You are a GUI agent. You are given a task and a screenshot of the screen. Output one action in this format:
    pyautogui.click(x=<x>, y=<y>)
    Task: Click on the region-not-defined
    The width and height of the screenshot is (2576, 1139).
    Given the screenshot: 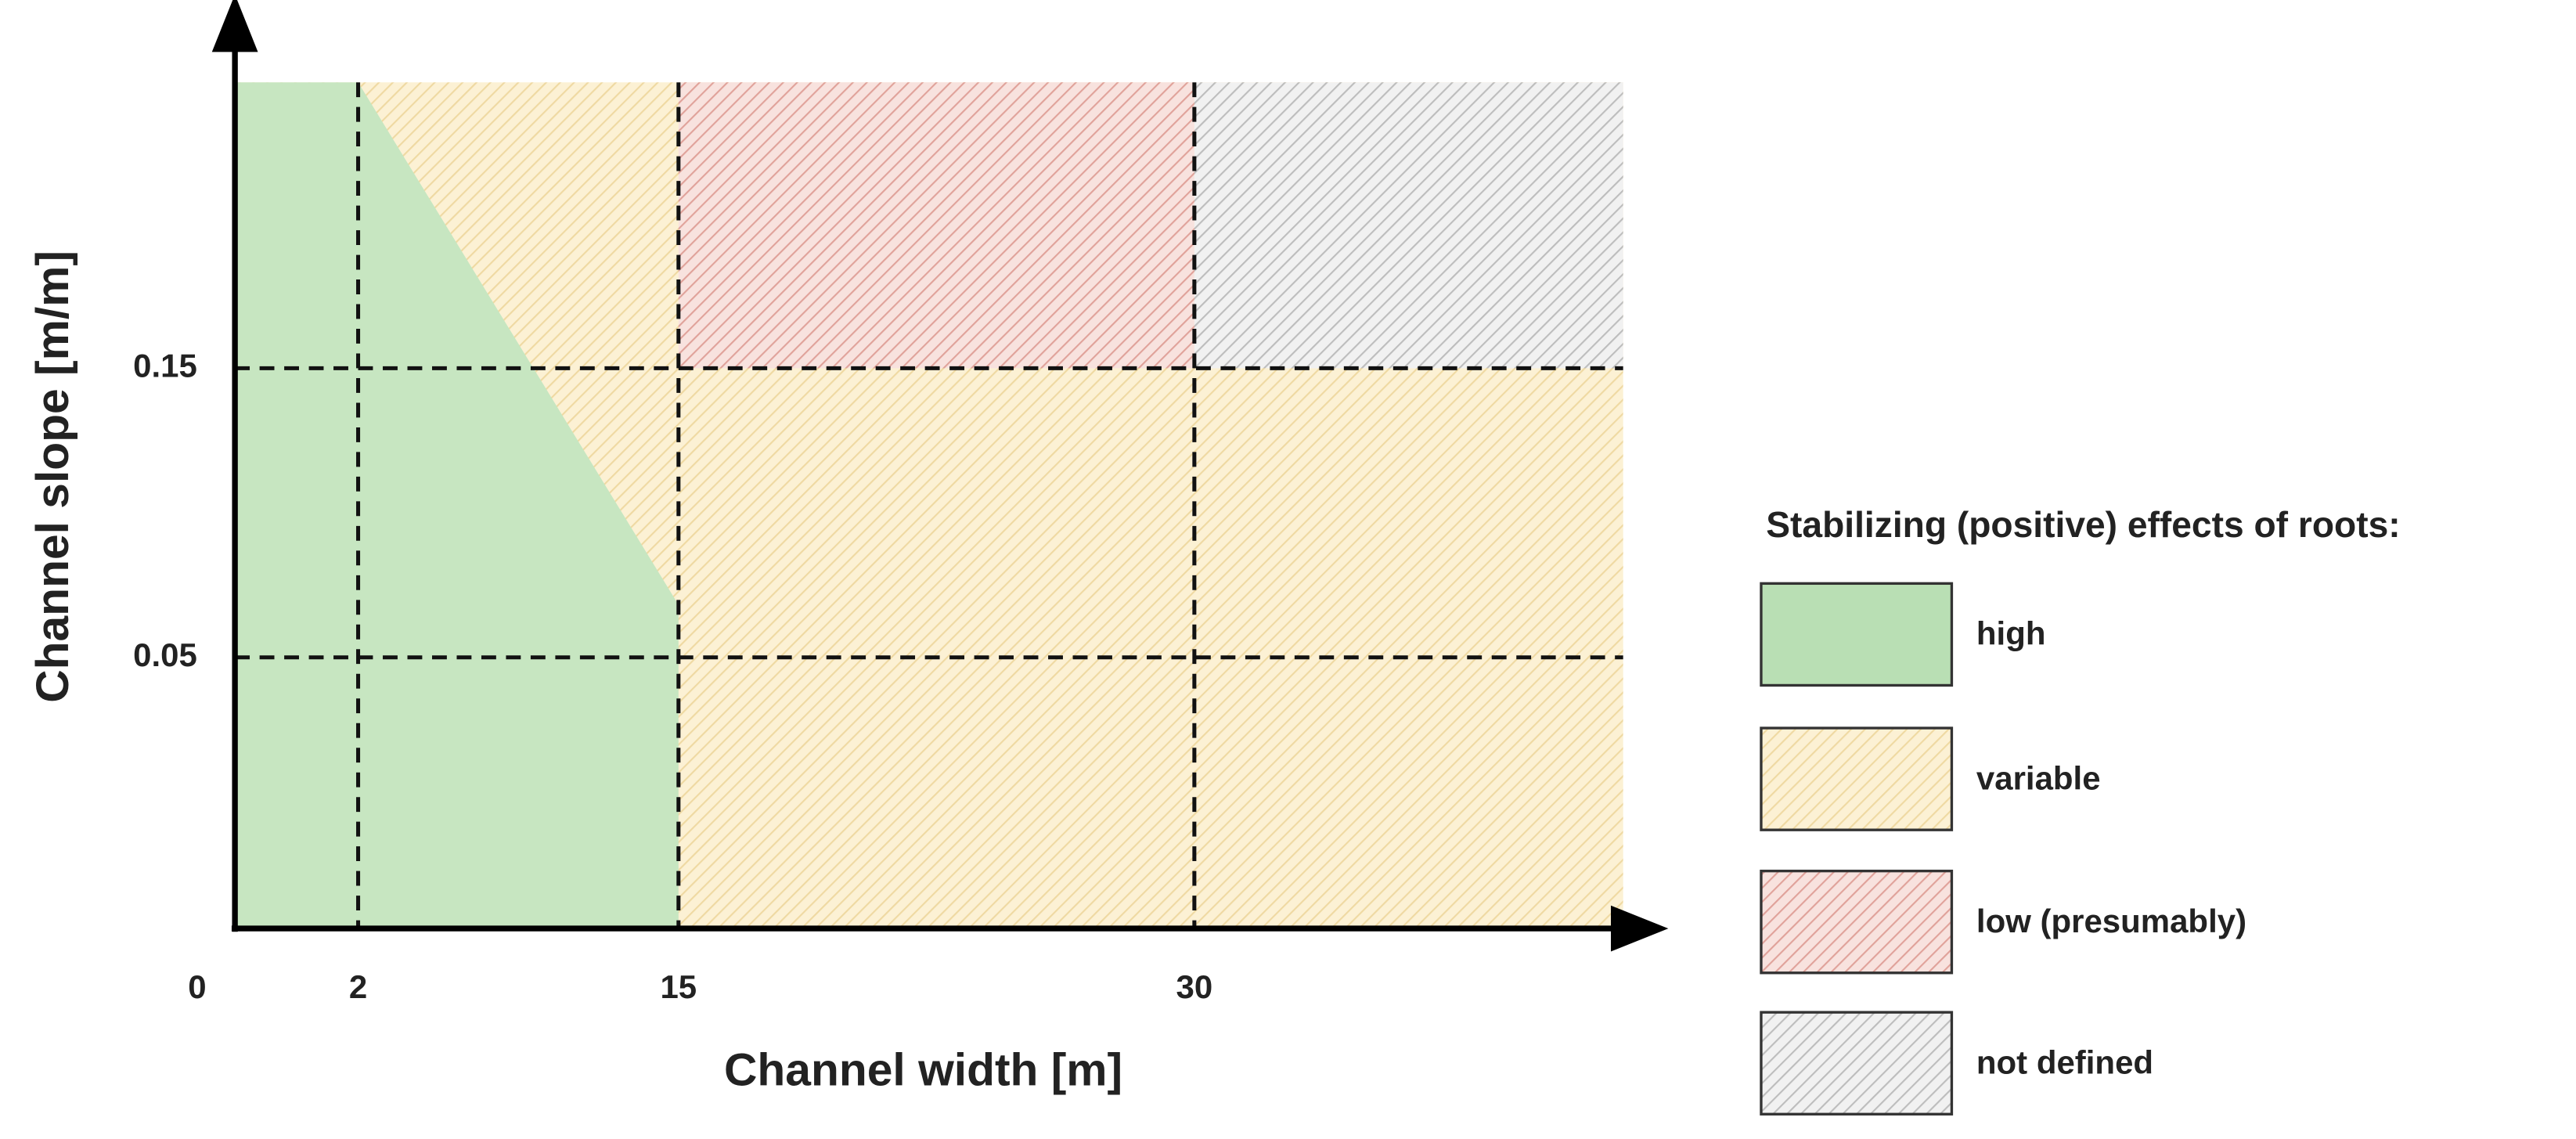 What is the action you would take?
    pyautogui.click(x=1408, y=225)
    